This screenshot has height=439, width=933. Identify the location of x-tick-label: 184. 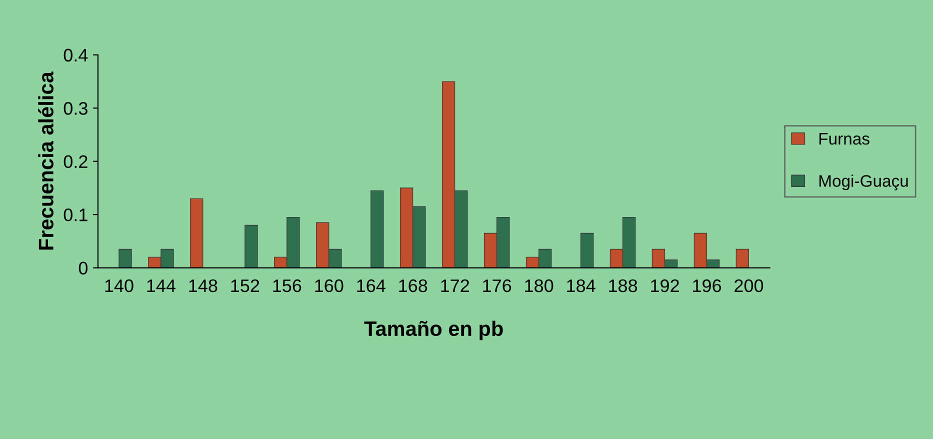
(581, 285).